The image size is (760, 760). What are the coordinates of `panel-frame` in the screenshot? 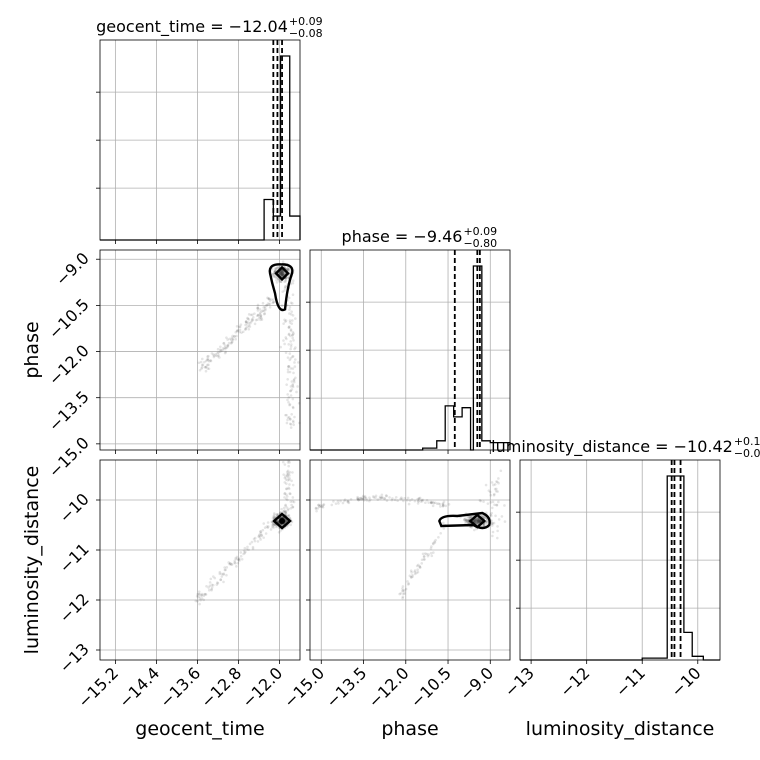 It's located at (410, 350).